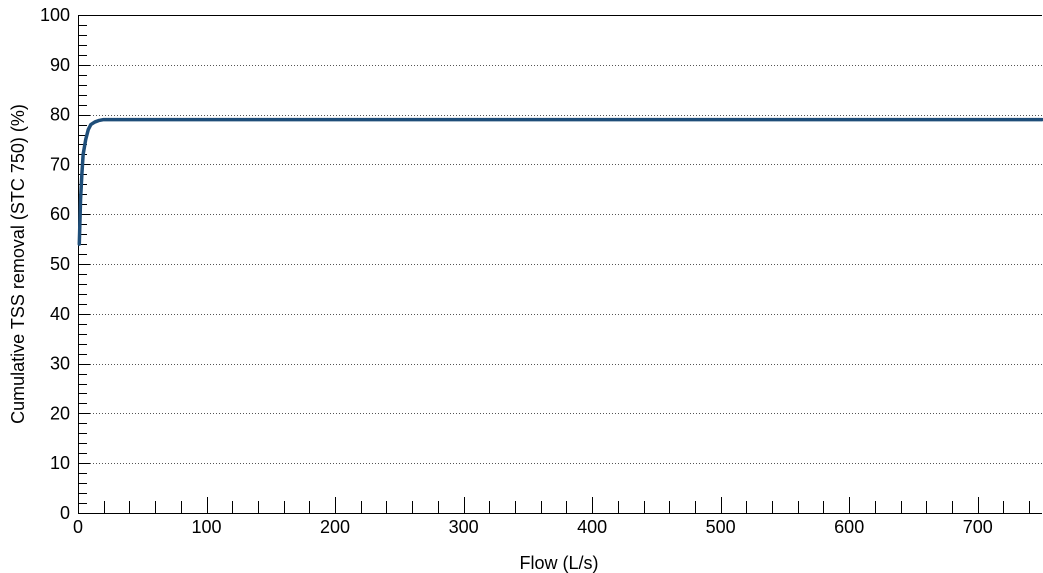  I want to click on y-tick-label: 70, so click(60, 164).